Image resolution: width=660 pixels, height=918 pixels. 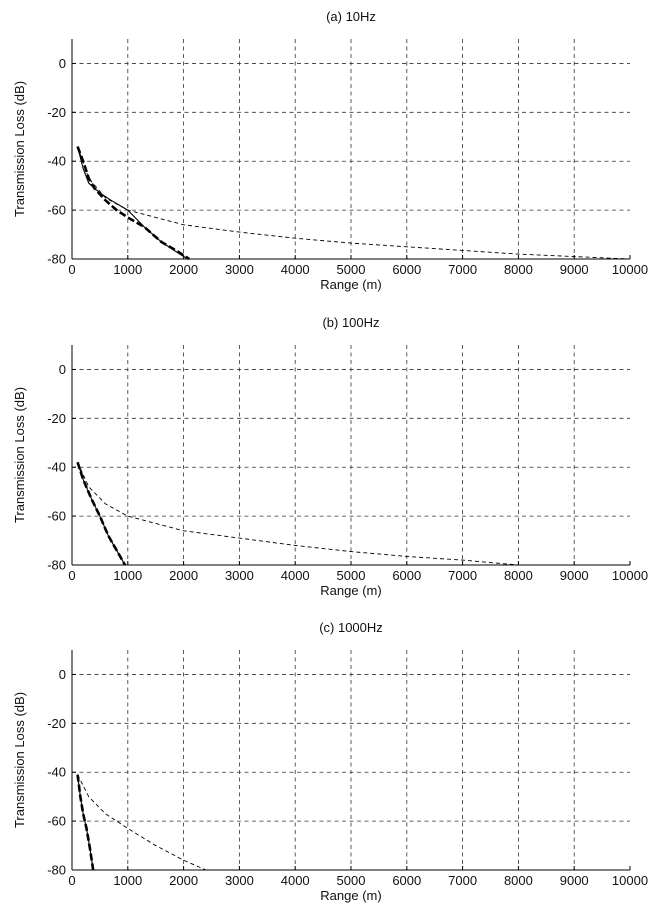 What do you see at coordinates (351, 16) in the screenshot?
I see `chart-title: (a) 10Hz` at bounding box center [351, 16].